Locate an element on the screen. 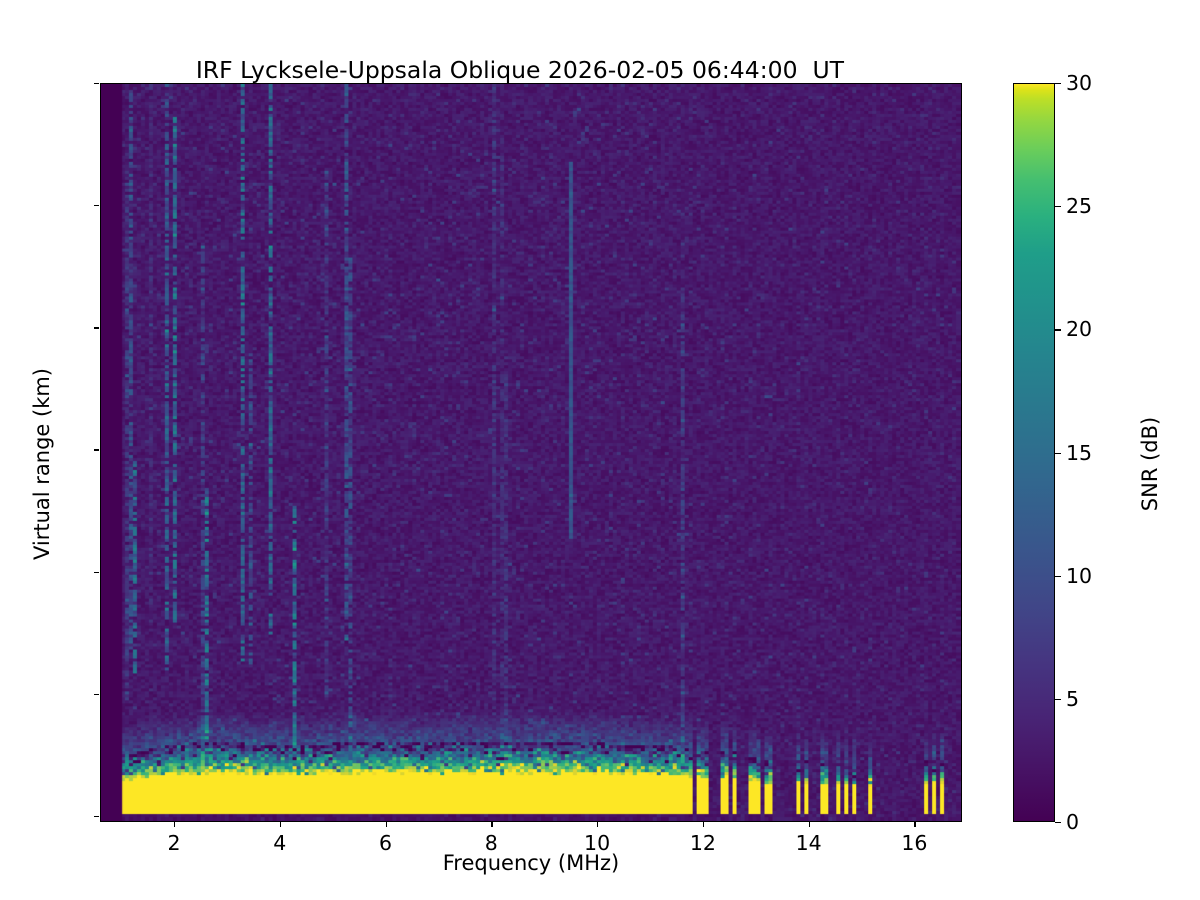 The height and width of the screenshot is (900, 1200). colorbar-tick-label: 20 is located at coordinates (1079, 329).